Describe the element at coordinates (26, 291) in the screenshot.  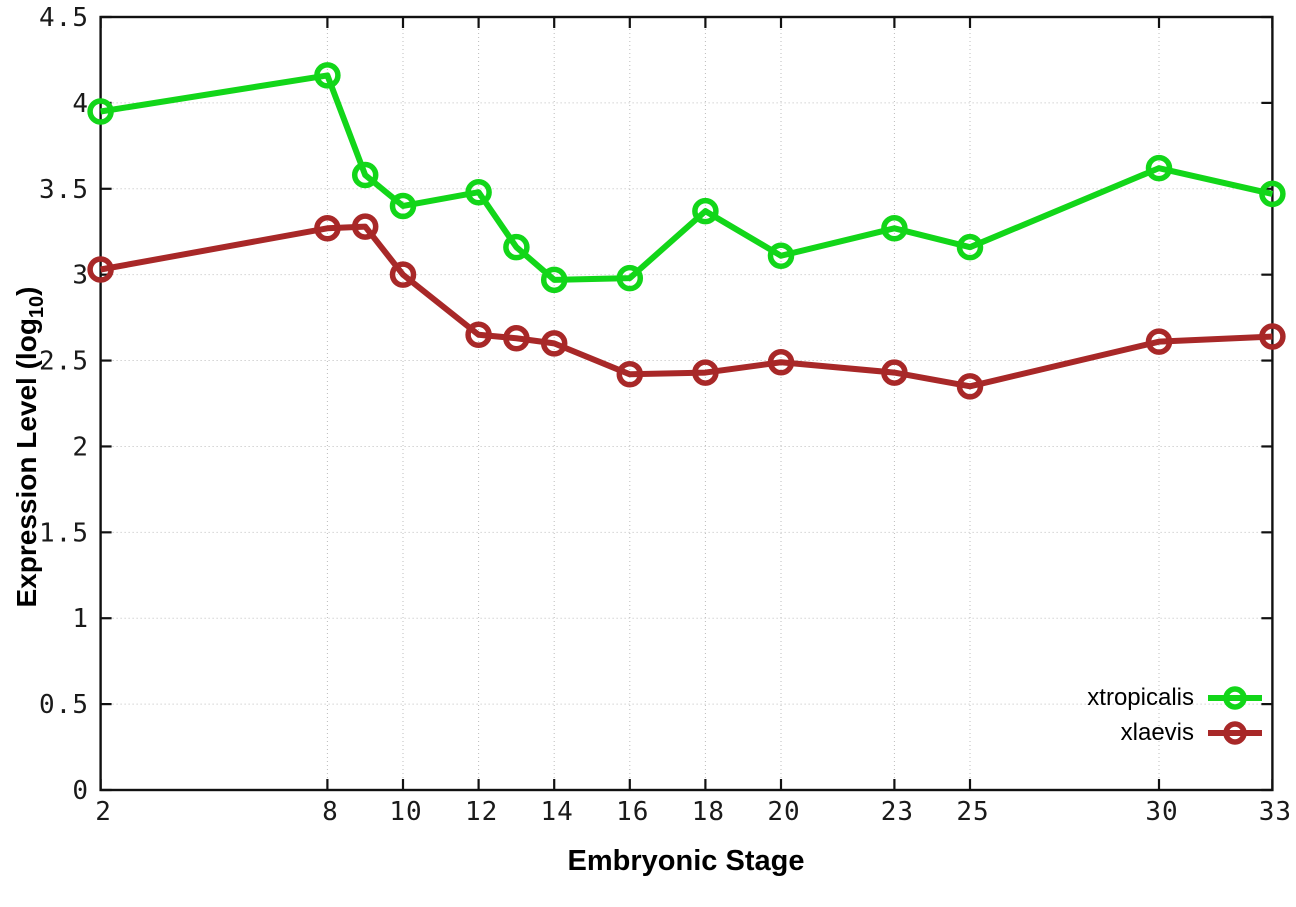
I see `y-axis-title-suffix: )` at that location.